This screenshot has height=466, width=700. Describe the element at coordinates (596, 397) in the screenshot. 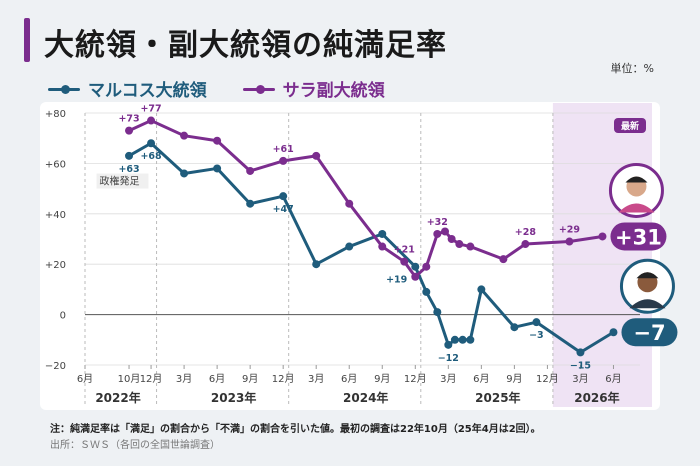

I see `year-label-4: 2026年` at that location.